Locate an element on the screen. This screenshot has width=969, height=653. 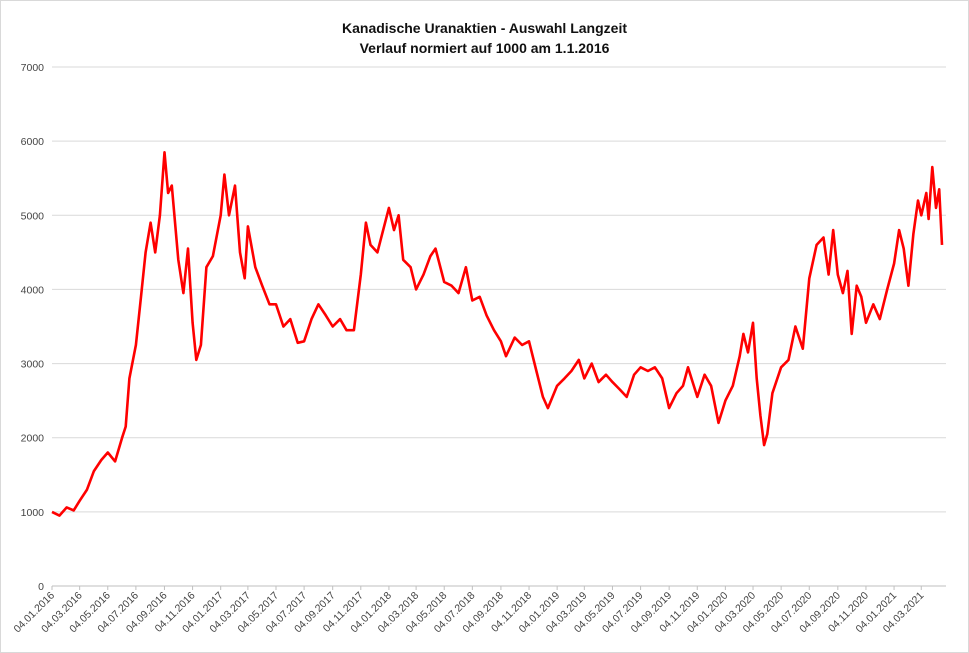
chart-subtitle: Verlauf normiert auf 1000 am 1.1.2016 is located at coordinates (484, 48).